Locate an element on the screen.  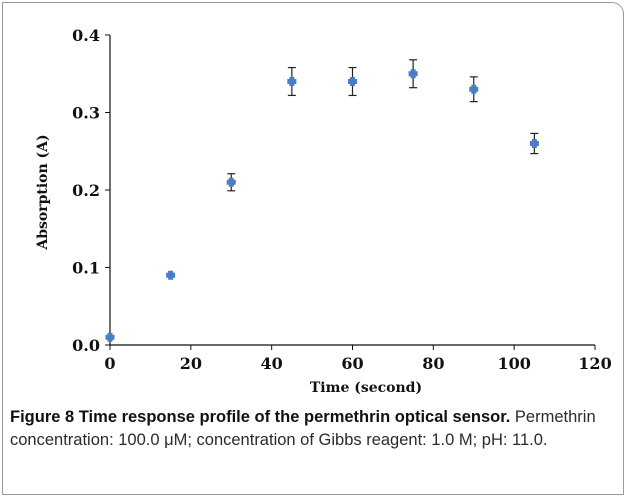
x-tick-label: 20 is located at coordinates (191, 363).